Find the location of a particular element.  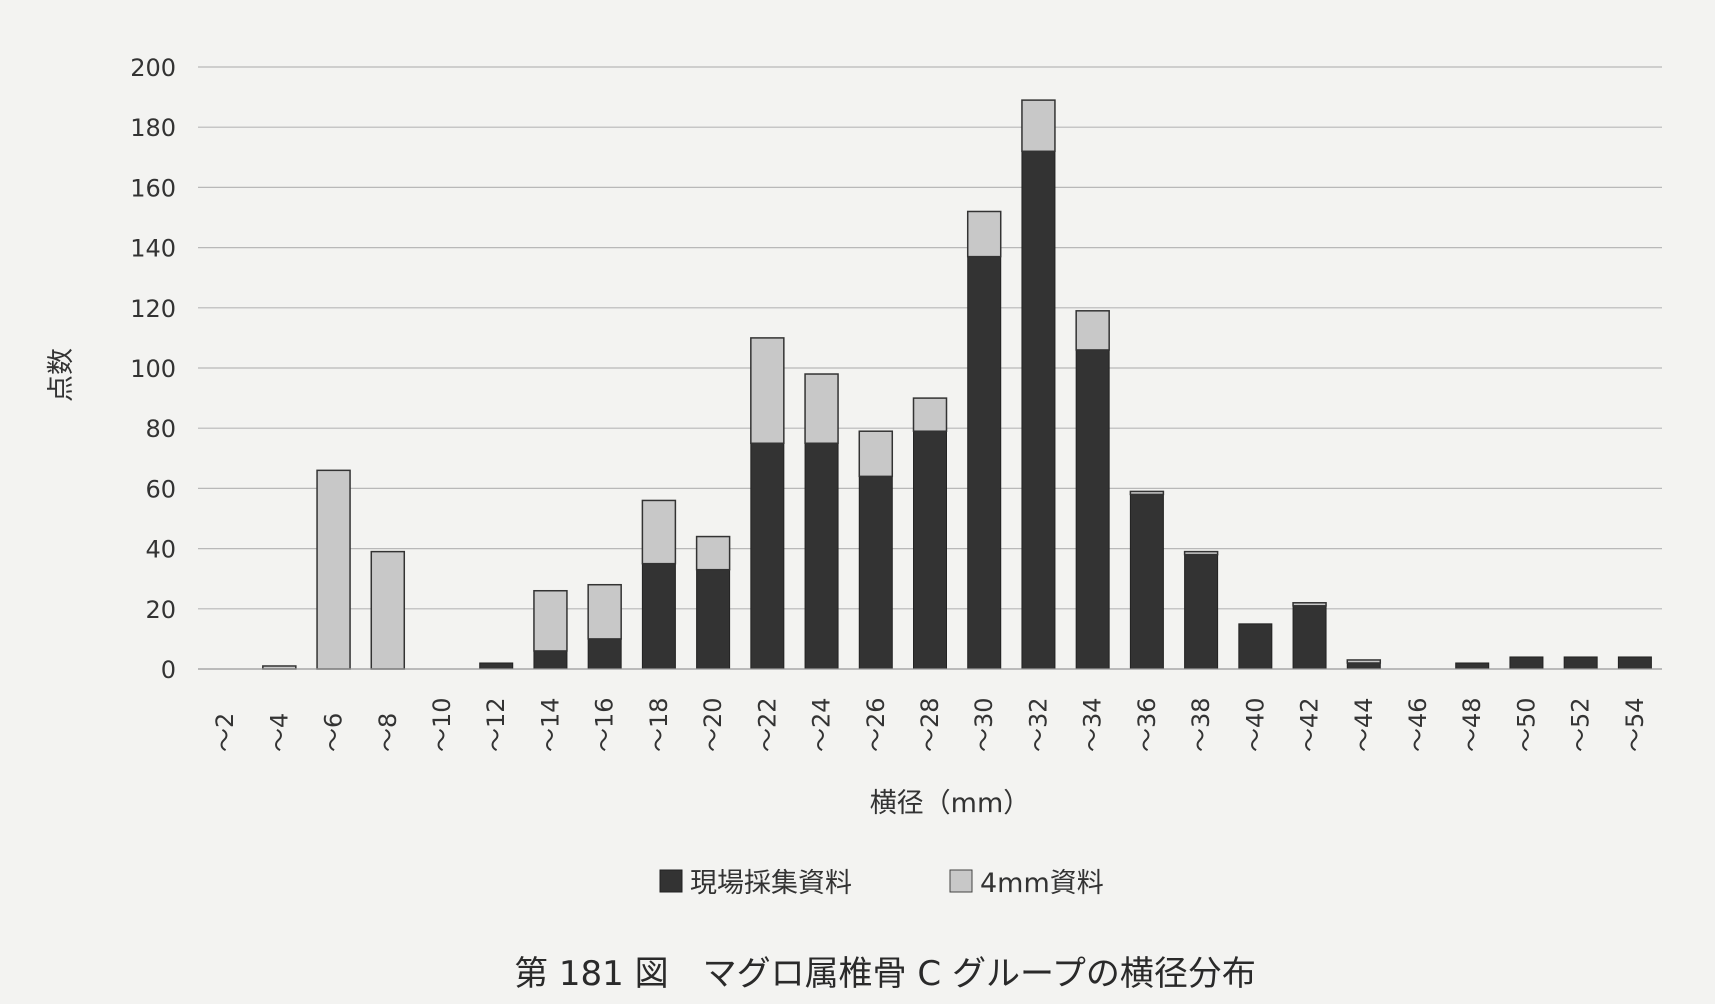

x-tick-label: ～48 is located at coordinates (1472, 724).